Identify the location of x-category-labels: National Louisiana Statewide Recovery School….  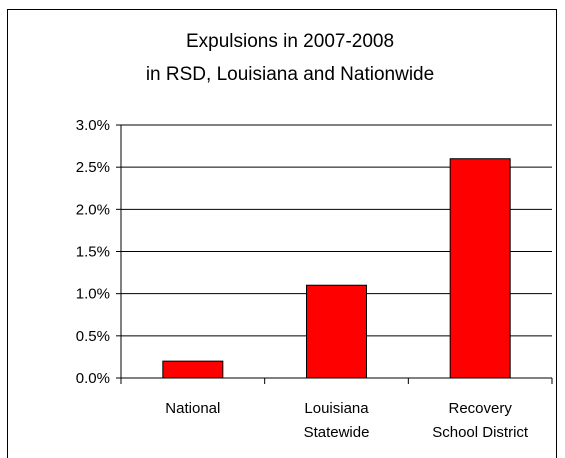
(347, 420).